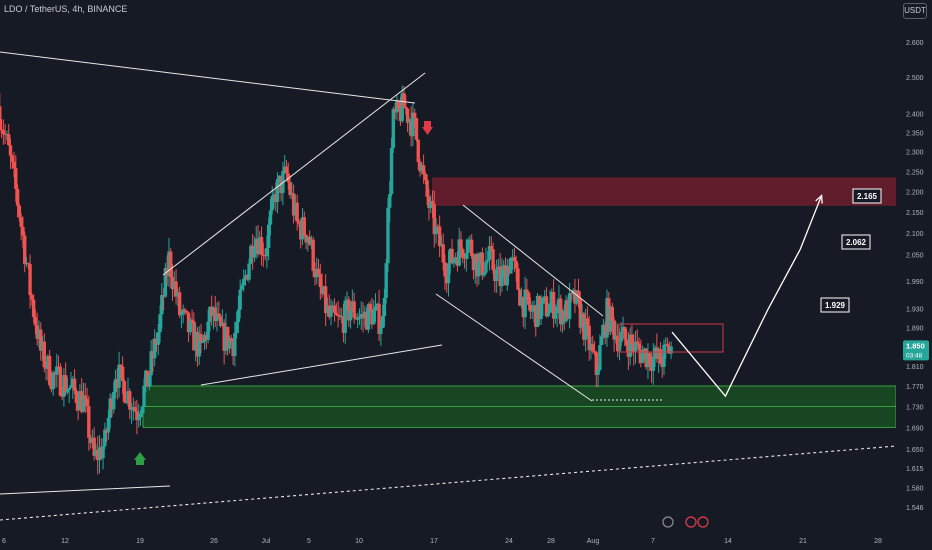 Image resolution: width=932 pixels, height=550 pixels. Describe the element at coordinates (427, 131) in the screenshot. I see `sell-arrow-icon` at that location.